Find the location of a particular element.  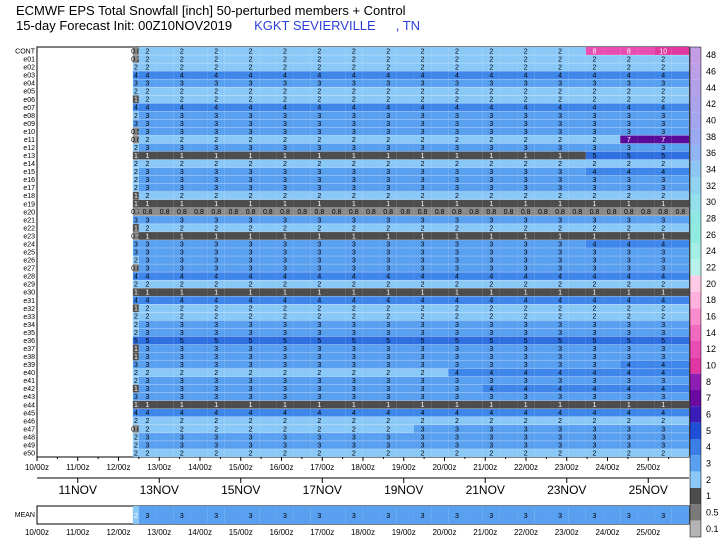

colorbar-segment is located at coordinates (695, 136).